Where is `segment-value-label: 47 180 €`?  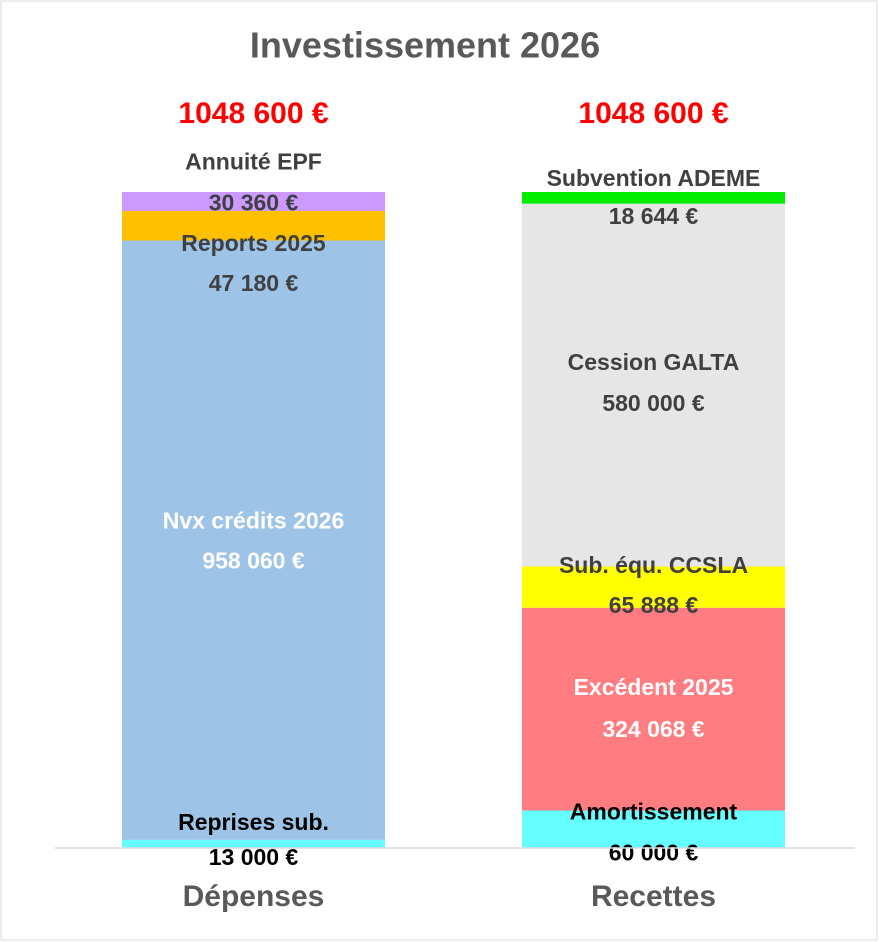 segment-value-label: 47 180 € is located at coordinates (254, 283).